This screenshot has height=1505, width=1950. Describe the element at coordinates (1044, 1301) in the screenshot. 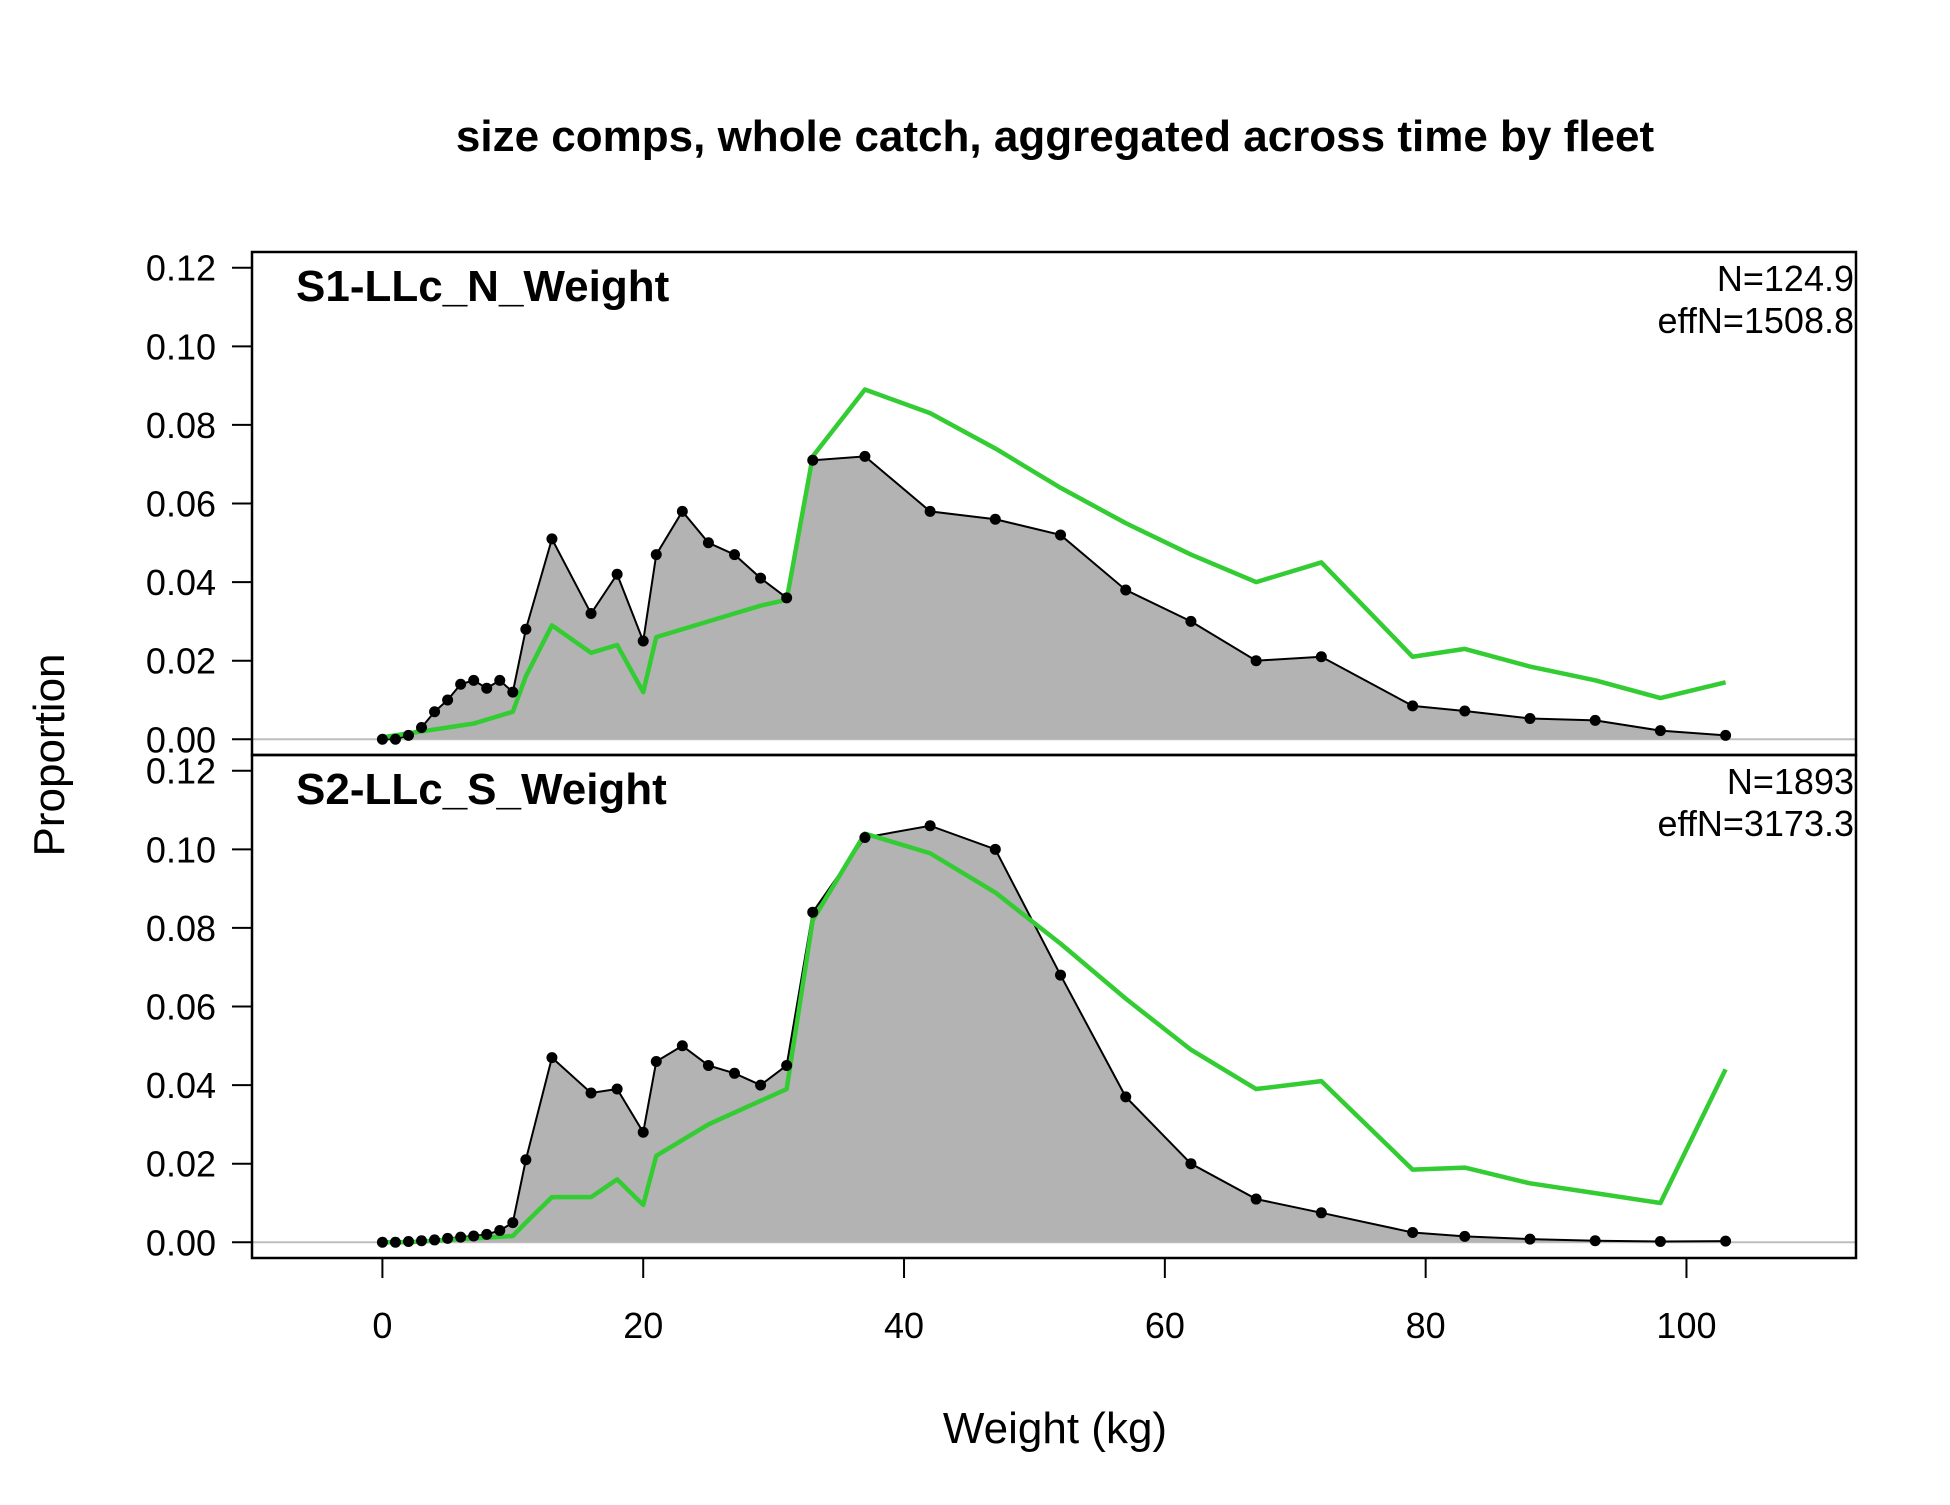

I see `x-axis: 0 20 40 60 80 100` at that location.